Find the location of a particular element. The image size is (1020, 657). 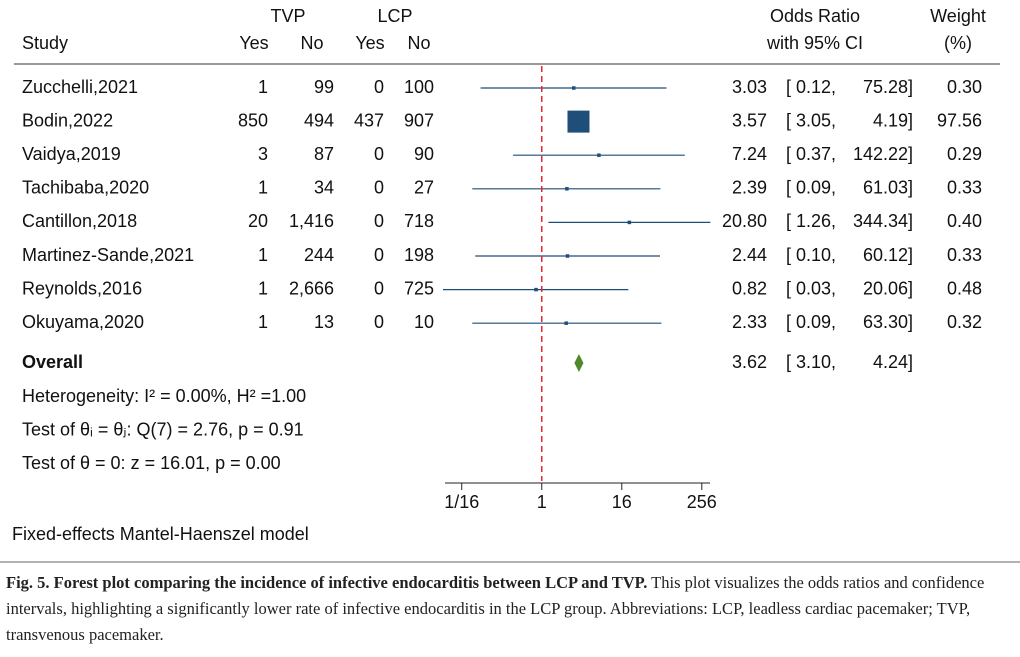

ci-low: [ 0.10, is located at coordinates (811, 255).